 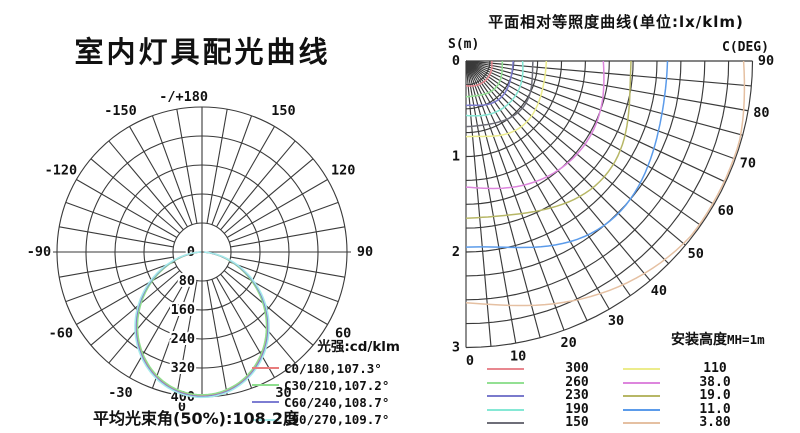 I want to click on legend-label: C30/210,107.2°, so click(x=337, y=385).